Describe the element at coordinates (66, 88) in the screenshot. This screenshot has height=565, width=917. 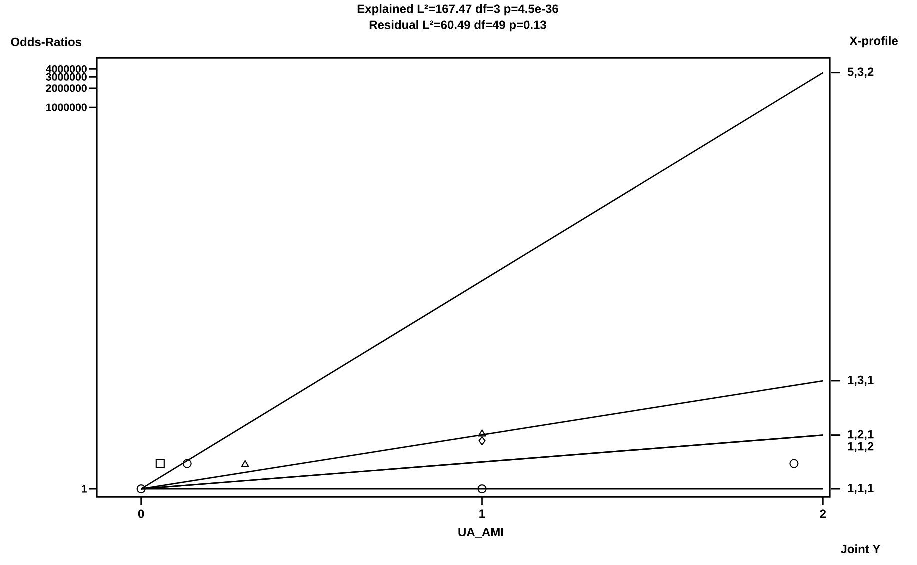
I see `y-tick-label: 2000000` at that location.